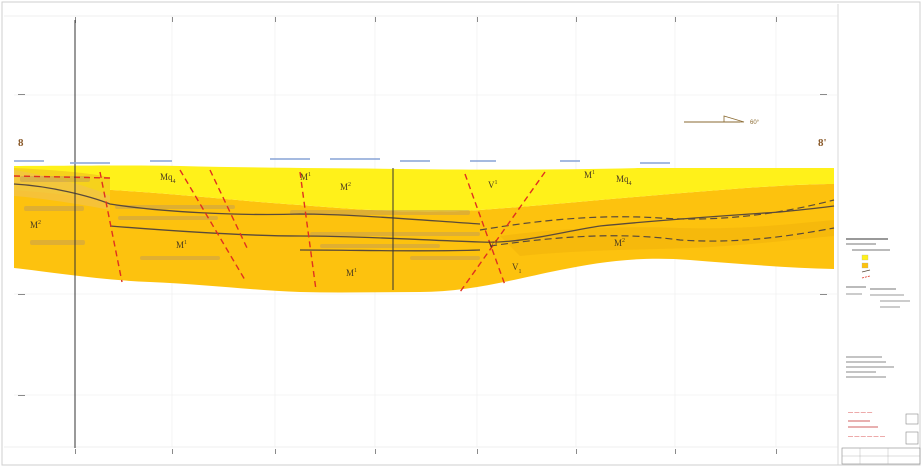  What do you see at coordinates (424, 188) in the screenshot?
I see `upper-unit-fill` at bounding box center [424, 188].